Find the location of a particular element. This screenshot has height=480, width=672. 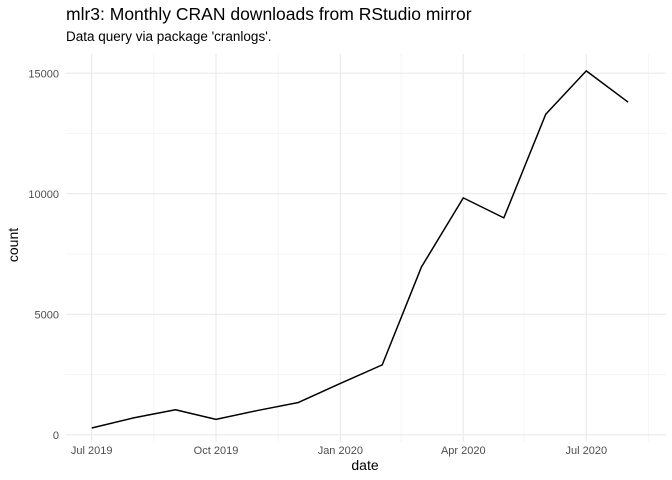

x-tick-label: Jul 2019 is located at coordinates (92, 451).